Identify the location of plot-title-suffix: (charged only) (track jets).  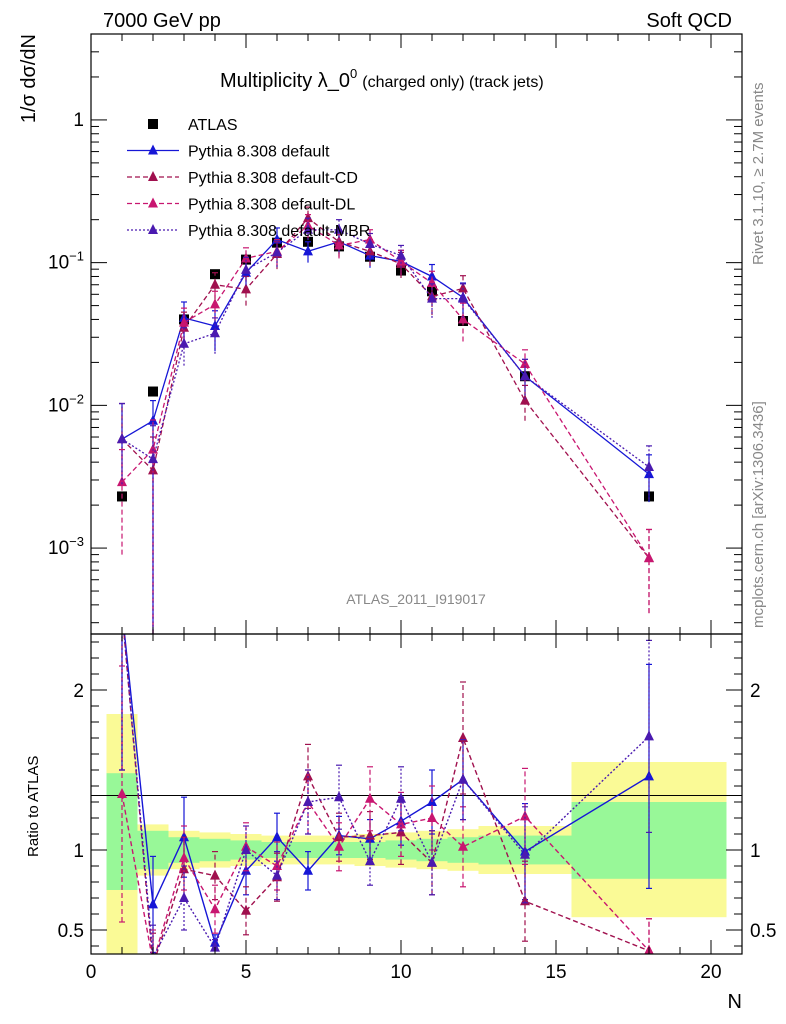
(452, 82).